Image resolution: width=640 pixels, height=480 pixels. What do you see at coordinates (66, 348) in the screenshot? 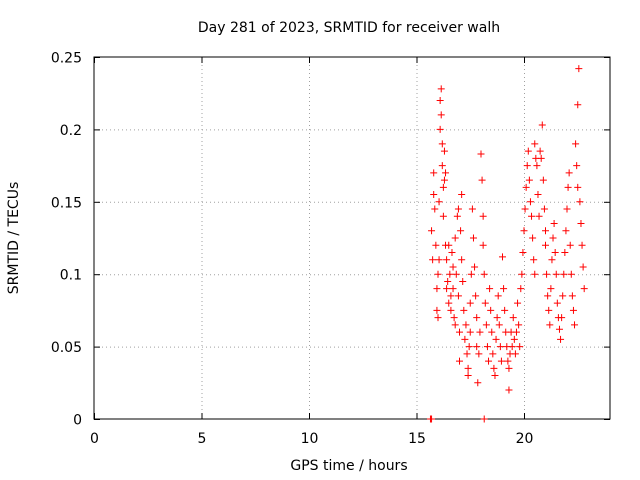
I see `y-tick-label: 0.05` at bounding box center [66, 348].